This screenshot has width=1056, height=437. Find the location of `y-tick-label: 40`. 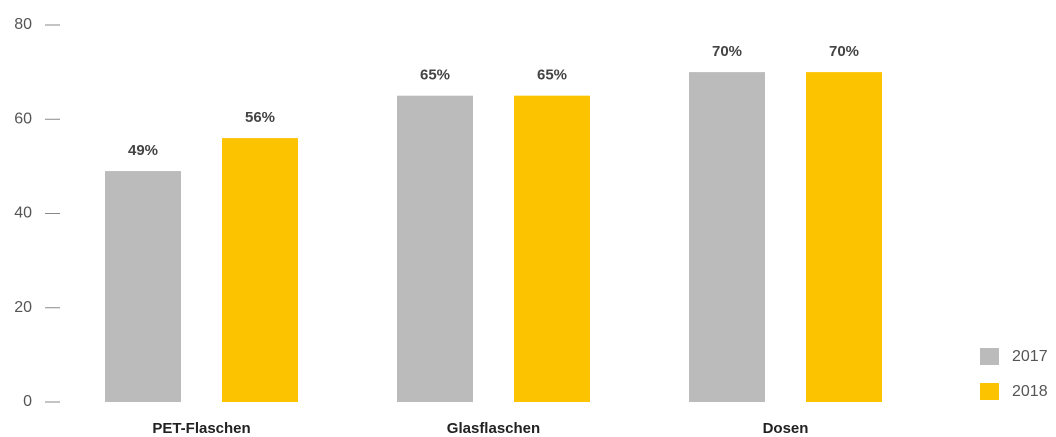

y-tick-label: 40 is located at coordinates (23, 213).